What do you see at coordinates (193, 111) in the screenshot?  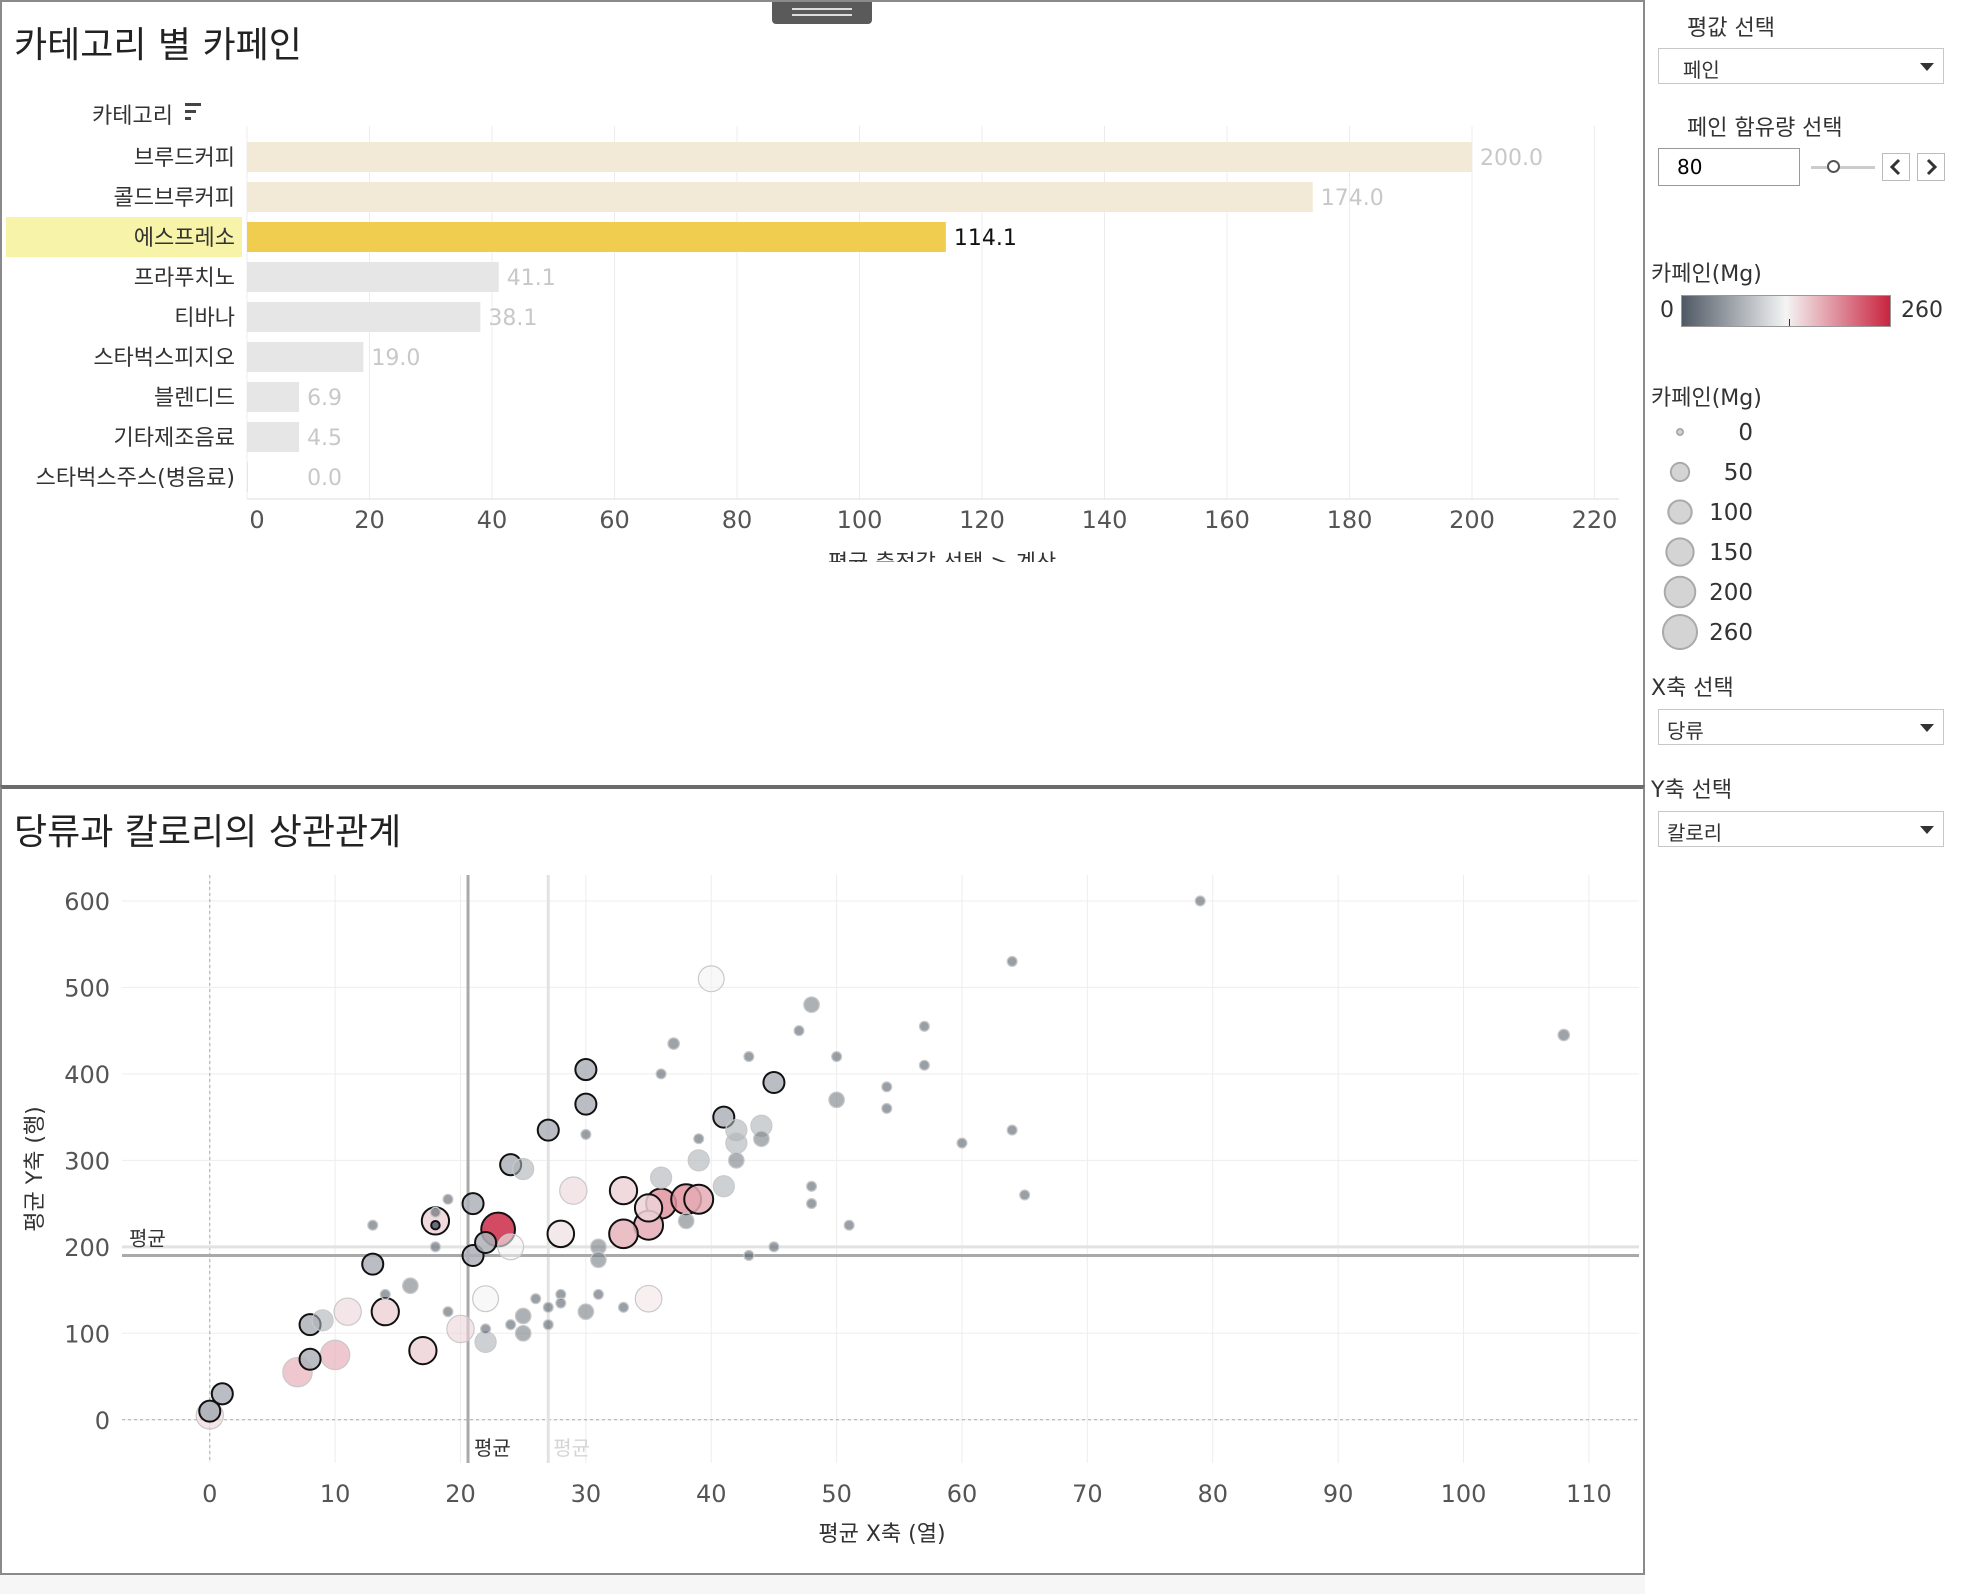 I see `sort-icon` at bounding box center [193, 111].